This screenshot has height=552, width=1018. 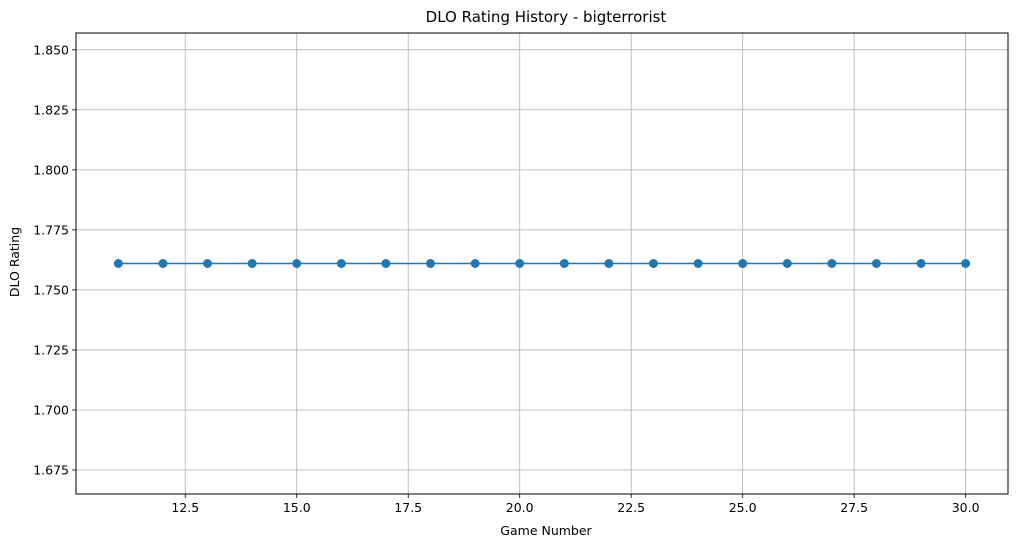 I want to click on x-tick-label: 27.5, so click(x=854, y=507).